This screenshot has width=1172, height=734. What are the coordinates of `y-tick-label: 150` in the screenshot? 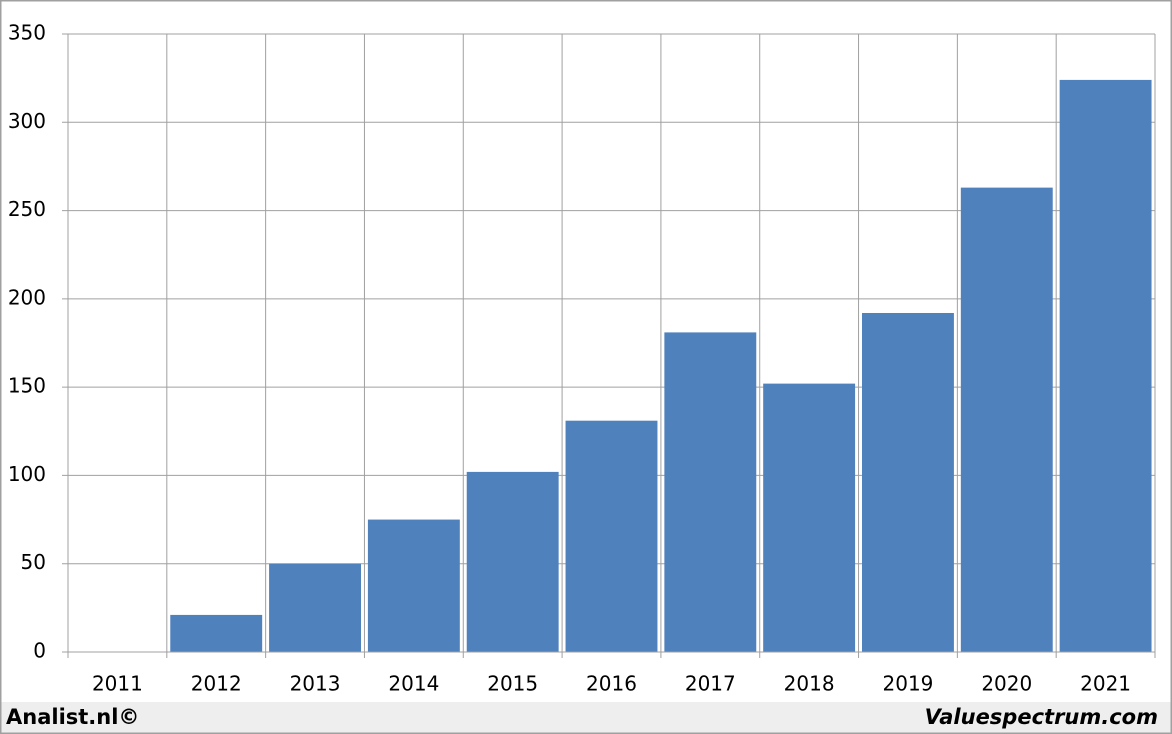 It's located at (27, 386).